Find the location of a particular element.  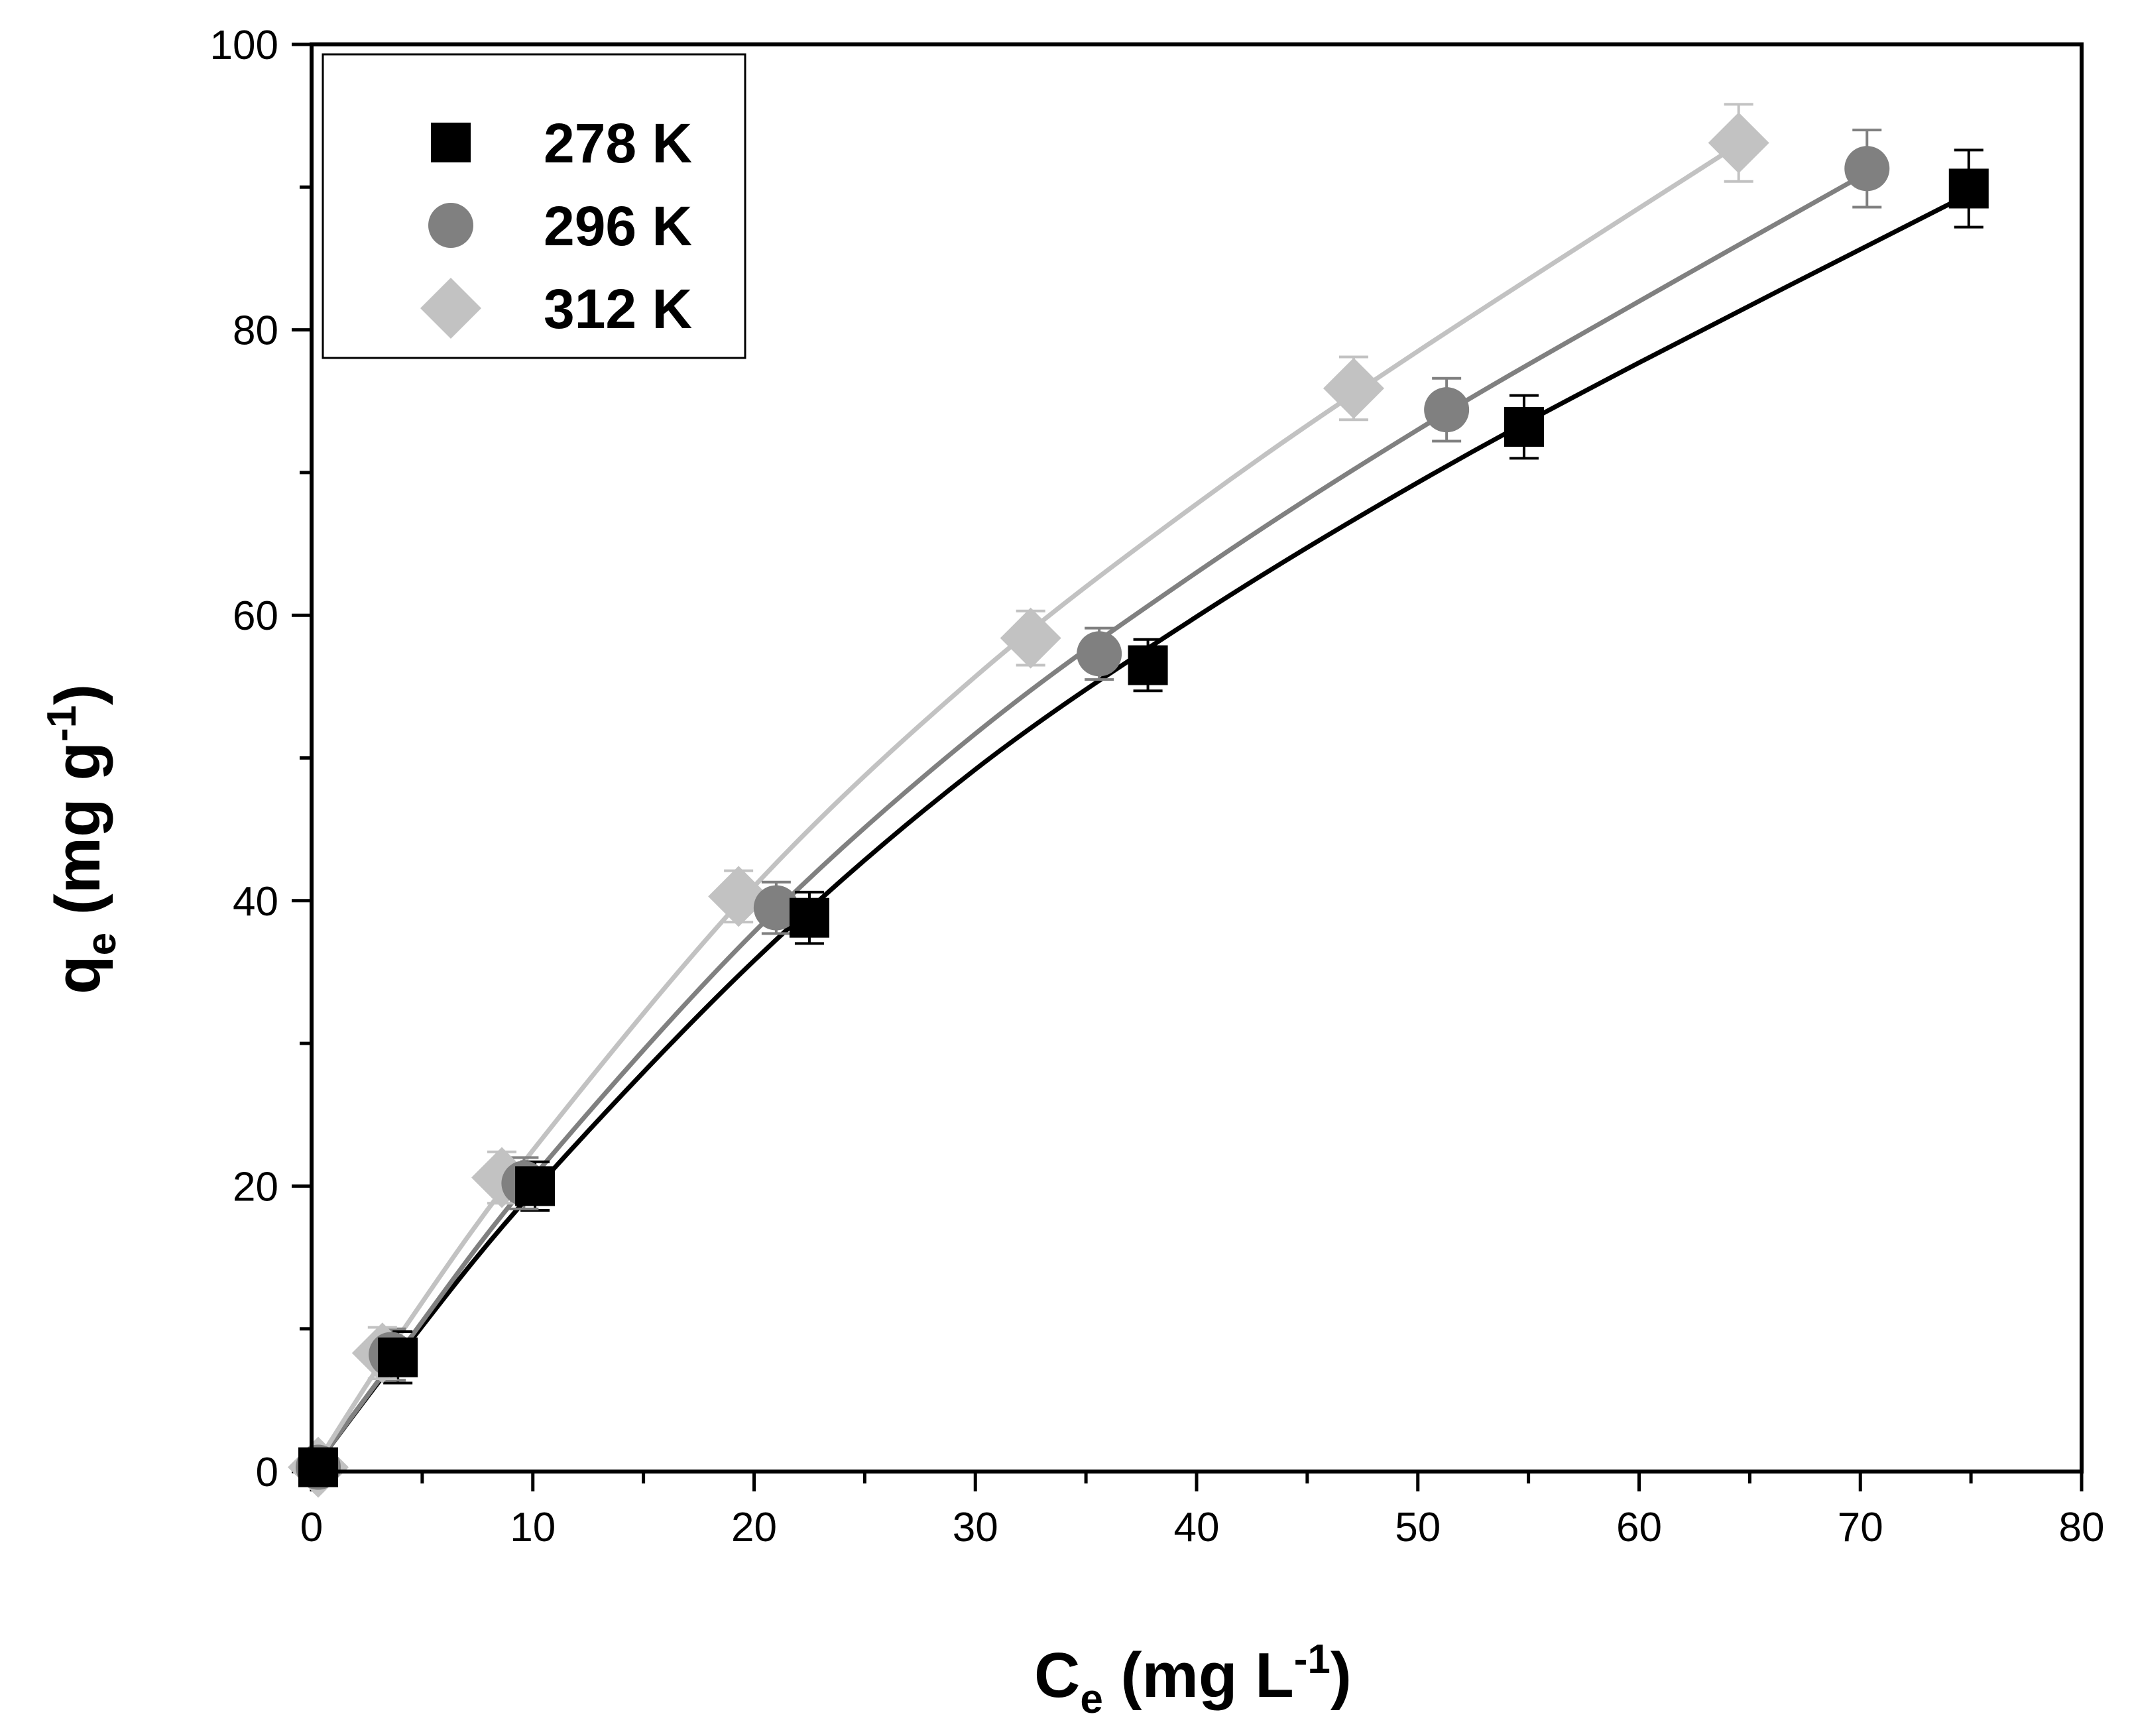

y-tick-label: 100 is located at coordinates (244, 45).